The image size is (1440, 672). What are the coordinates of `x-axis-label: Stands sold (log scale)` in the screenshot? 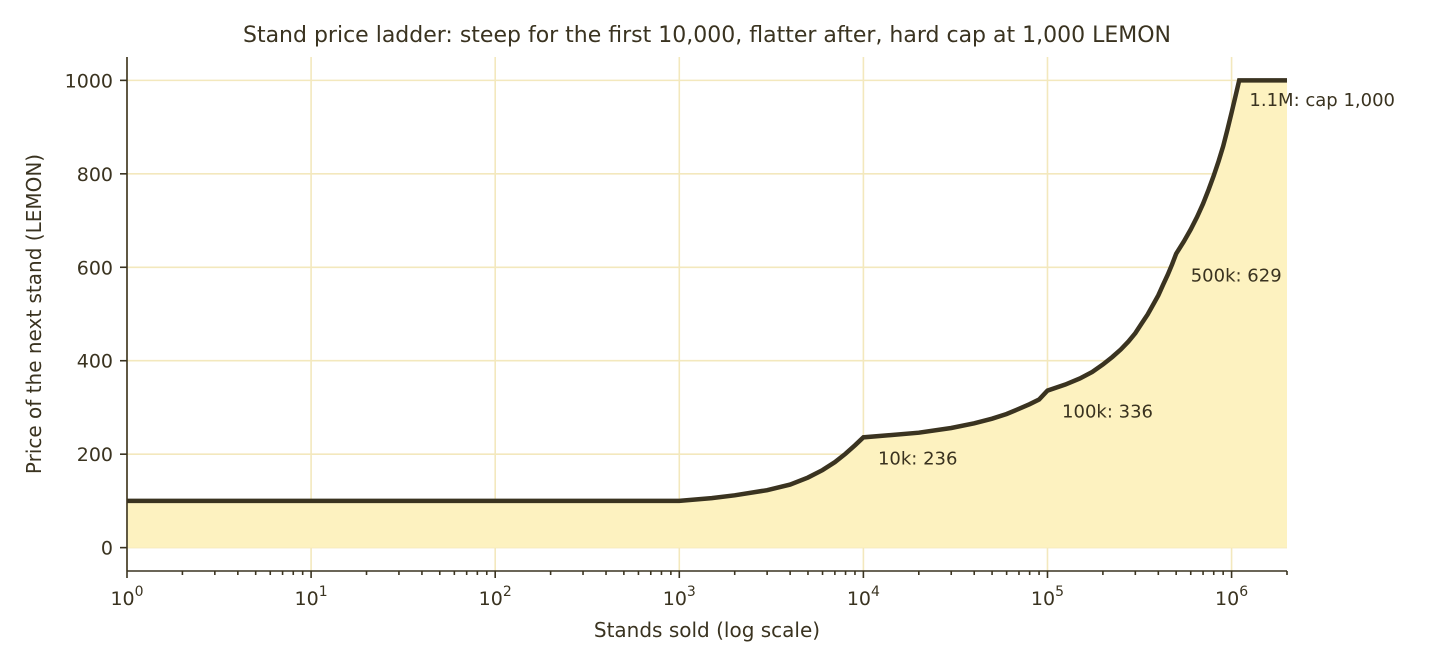 It's located at (707, 630).